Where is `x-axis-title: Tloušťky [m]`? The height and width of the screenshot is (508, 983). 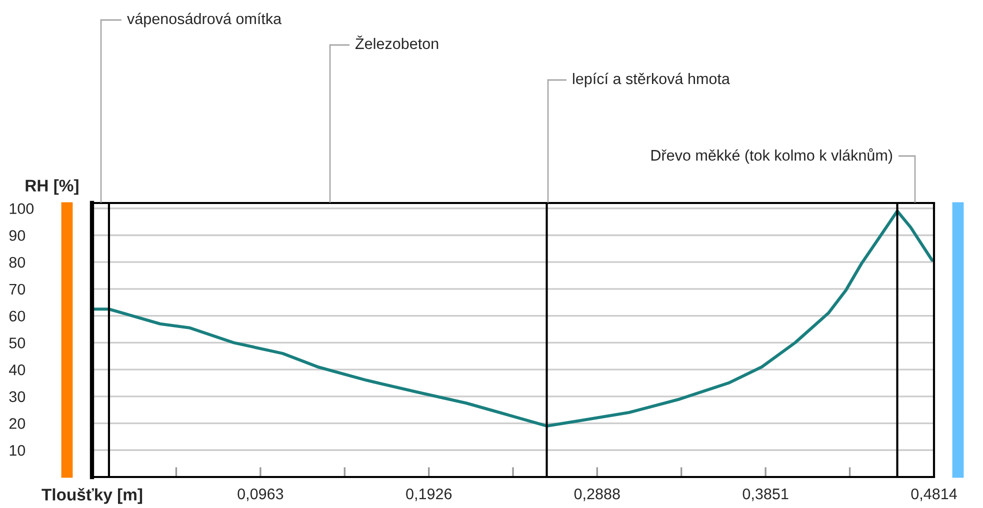
x-axis-title: Tloušťky [m] is located at coordinates (92, 496).